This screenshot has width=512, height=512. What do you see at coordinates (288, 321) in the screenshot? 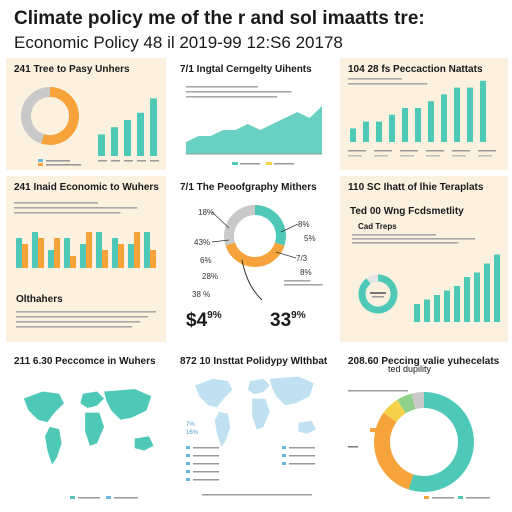
I see `big-stat-right: 339%` at bounding box center [288, 321].